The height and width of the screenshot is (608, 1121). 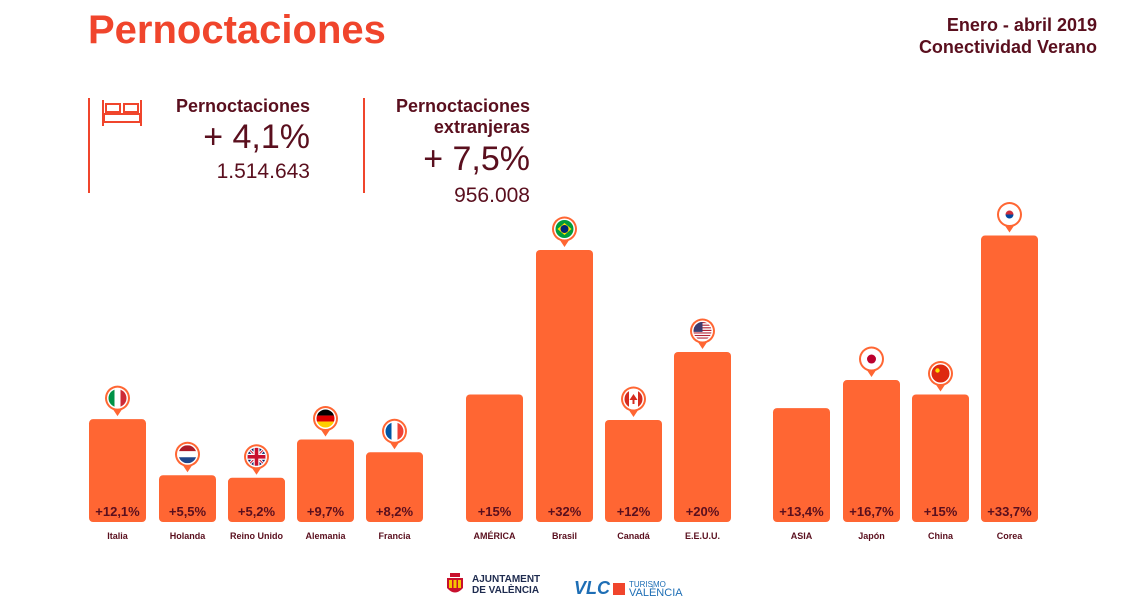 I want to click on period-line-2: Conectividad Verano, so click(x=1007, y=47).